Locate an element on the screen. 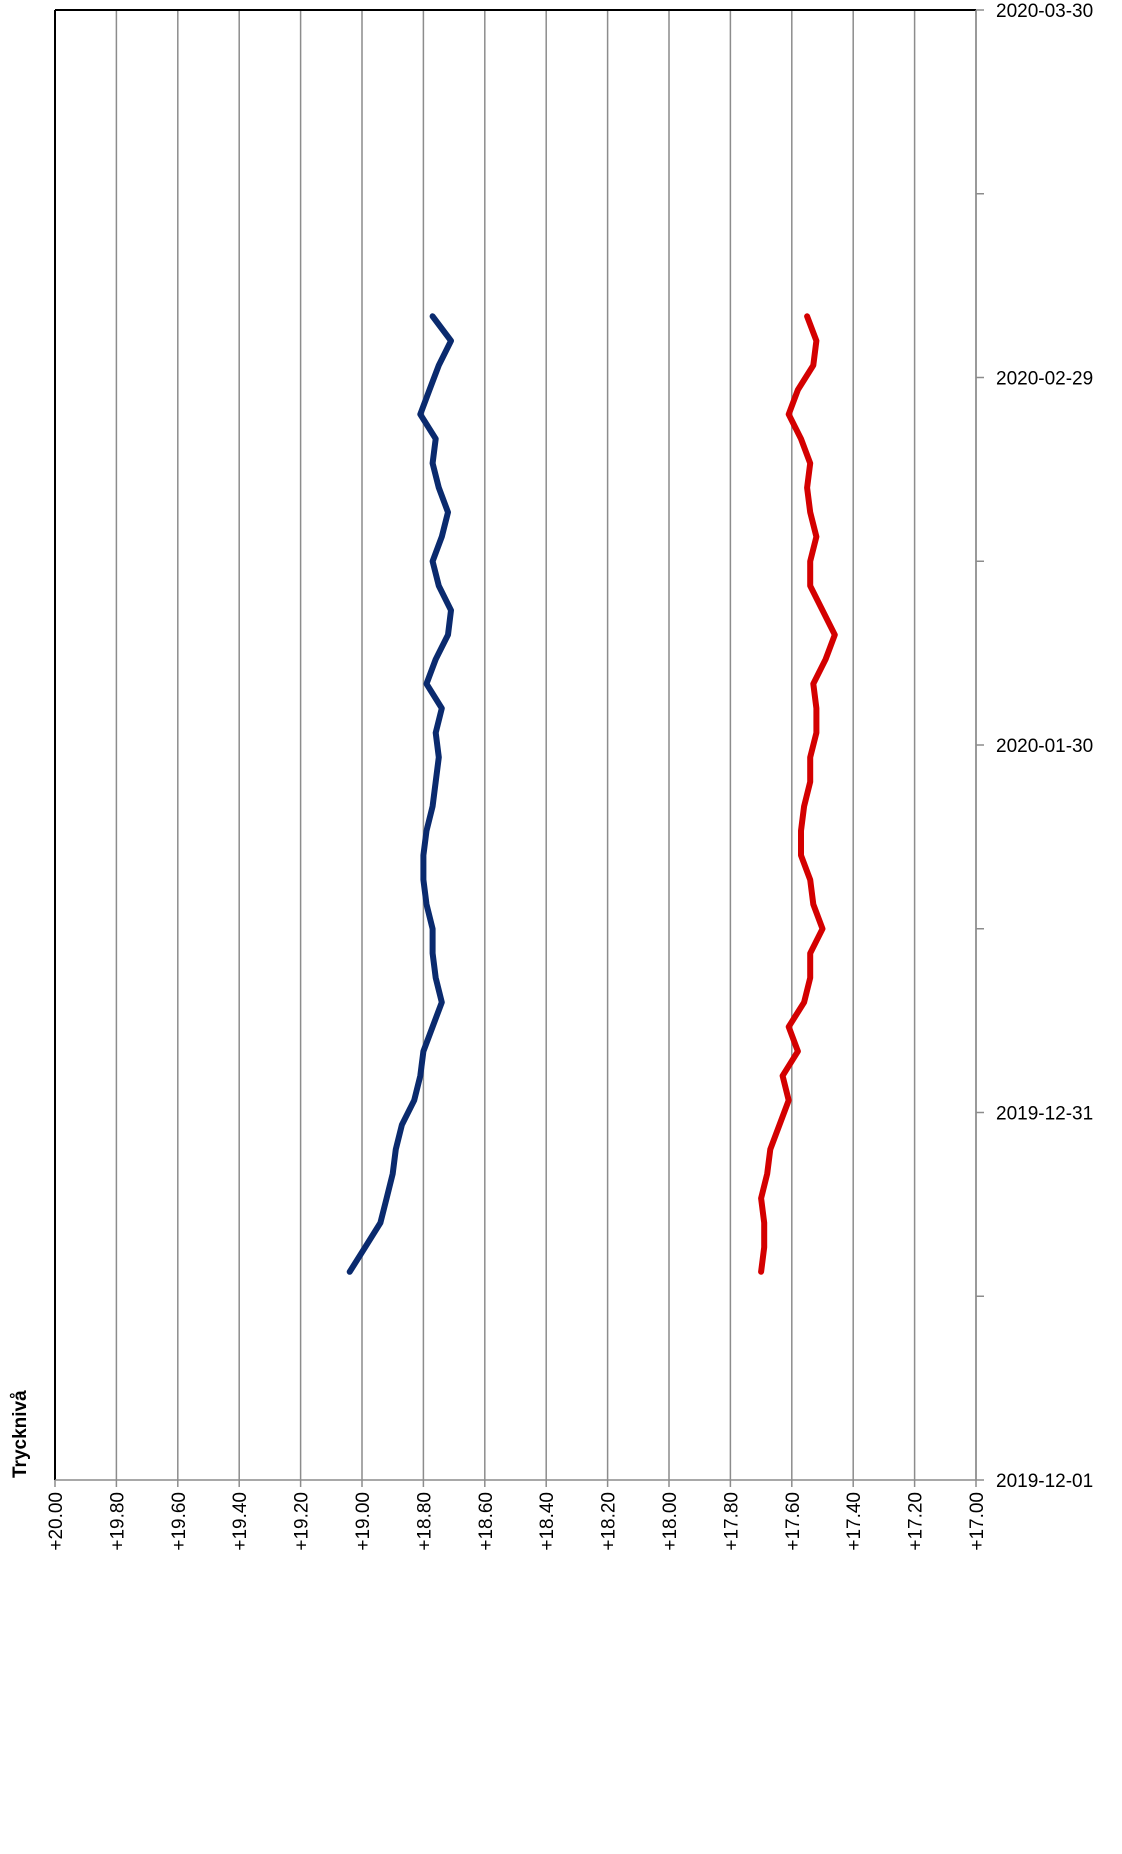 The width and height of the screenshot is (1122, 1854). value-tick-label: +19.00 is located at coordinates (363, 1521).